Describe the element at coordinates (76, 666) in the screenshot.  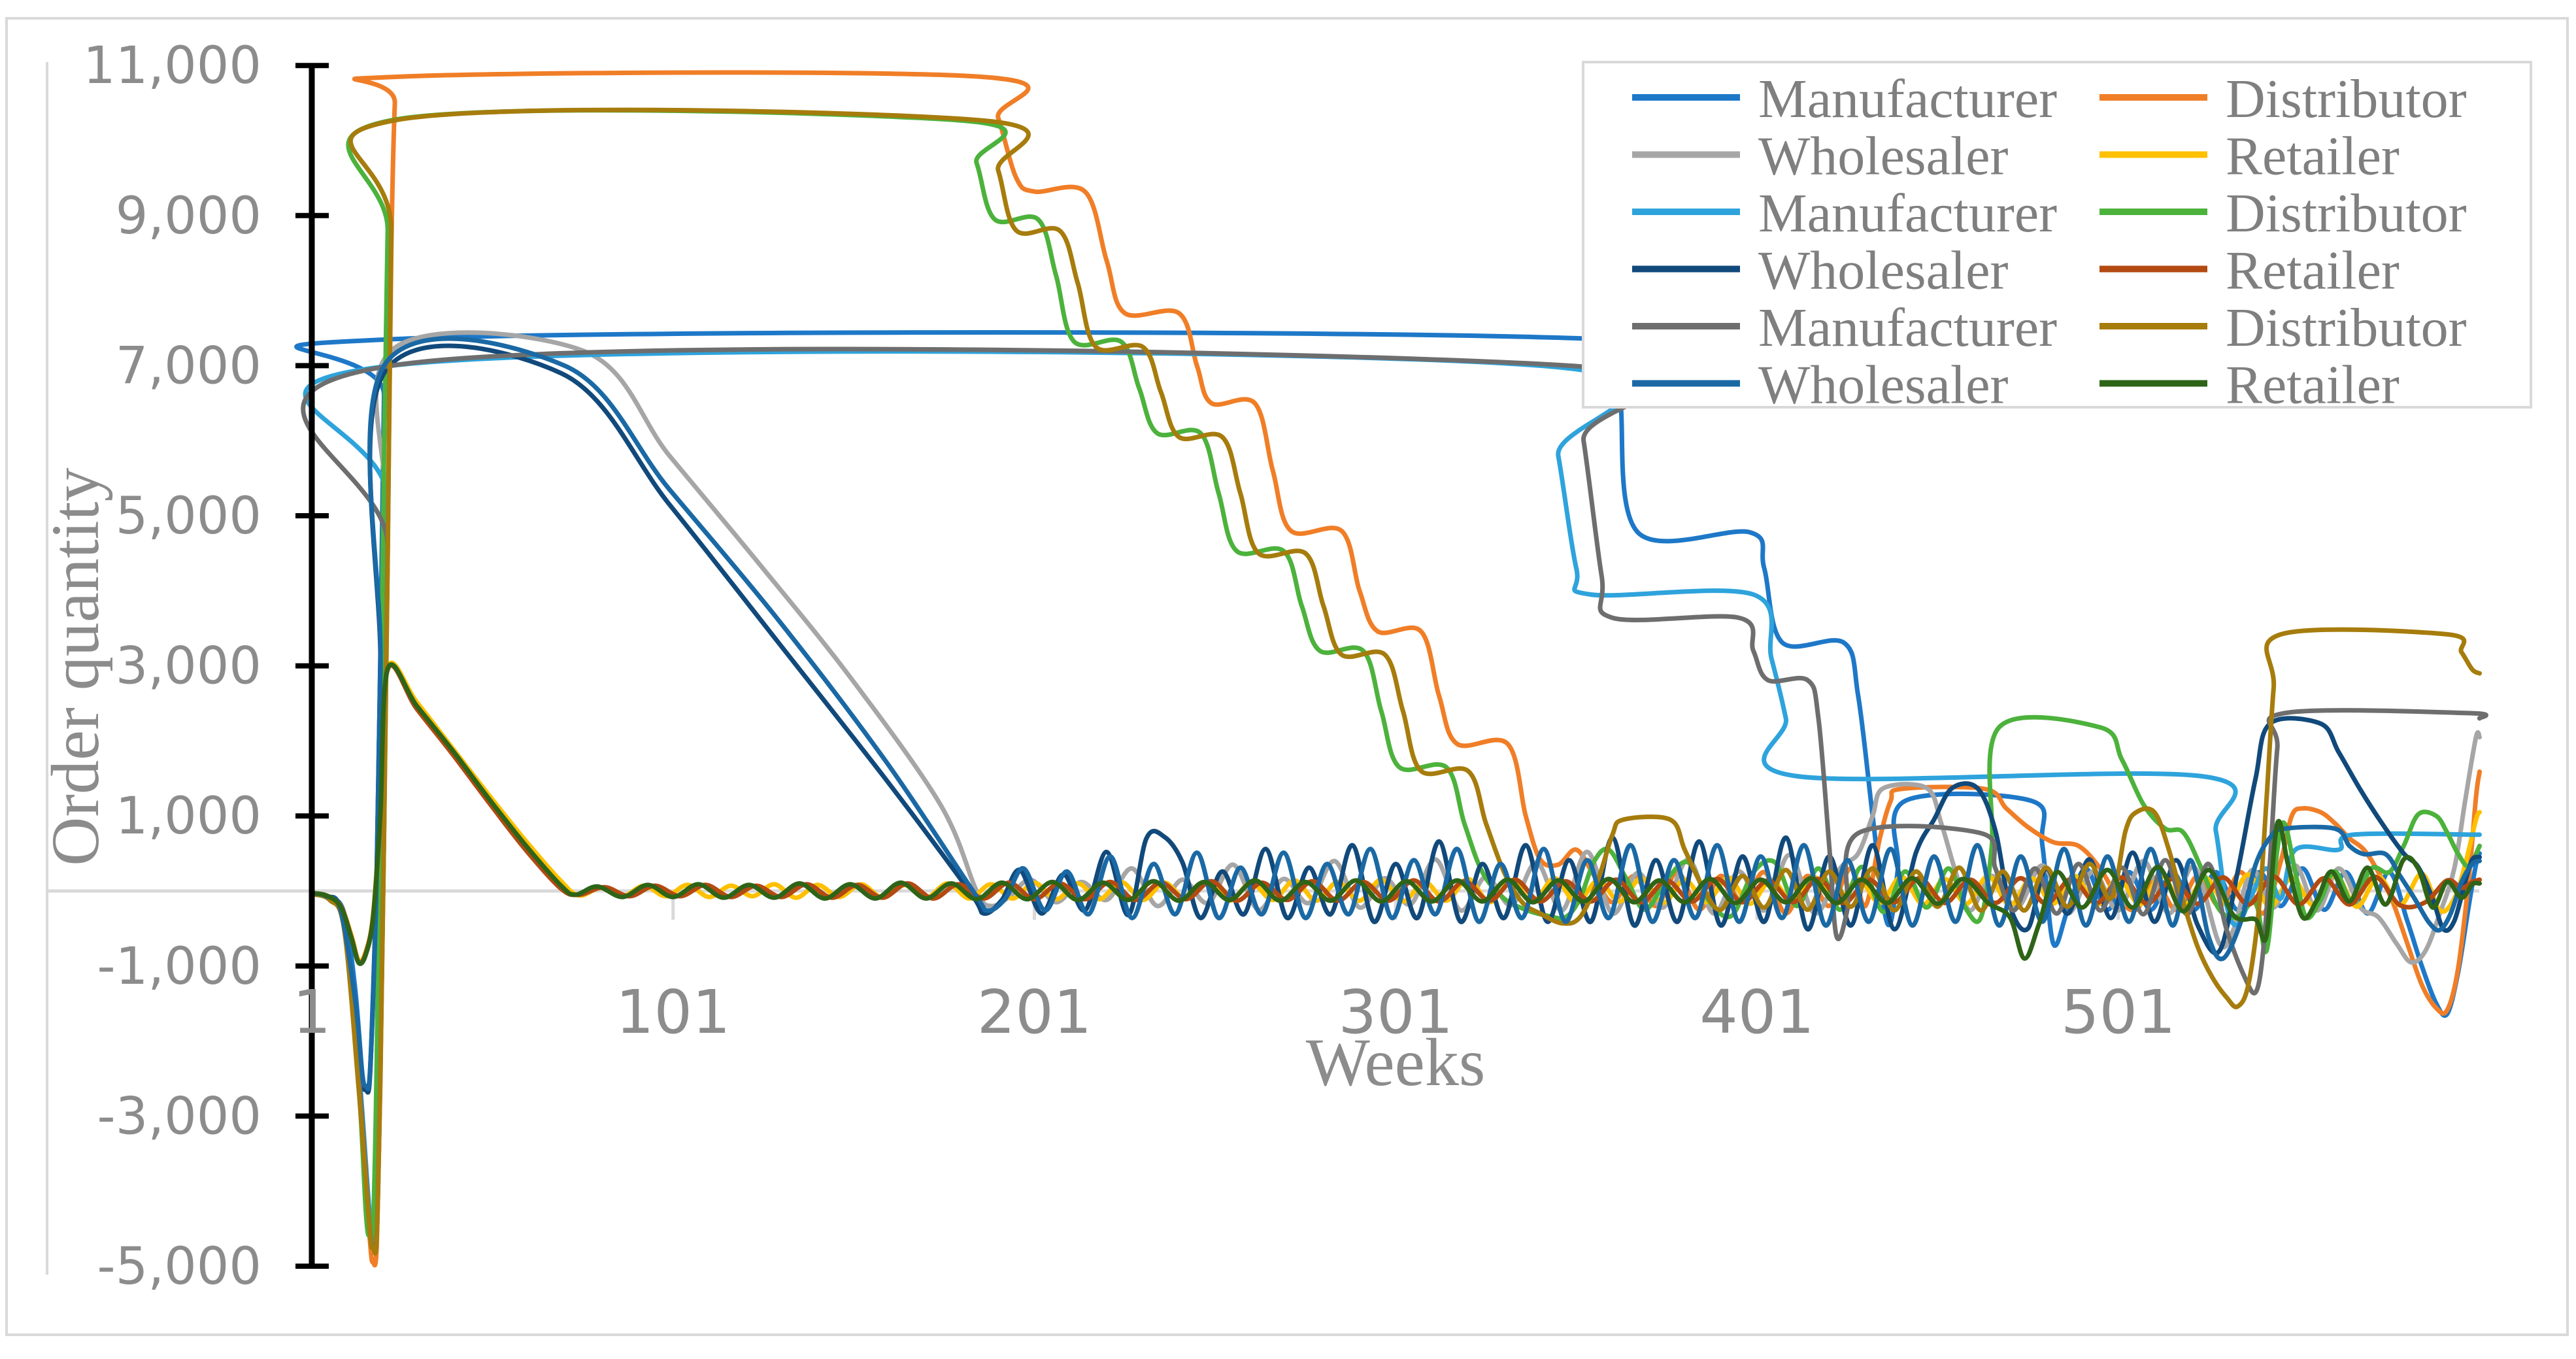
I see `y-axis-title: Order quantity` at that location.